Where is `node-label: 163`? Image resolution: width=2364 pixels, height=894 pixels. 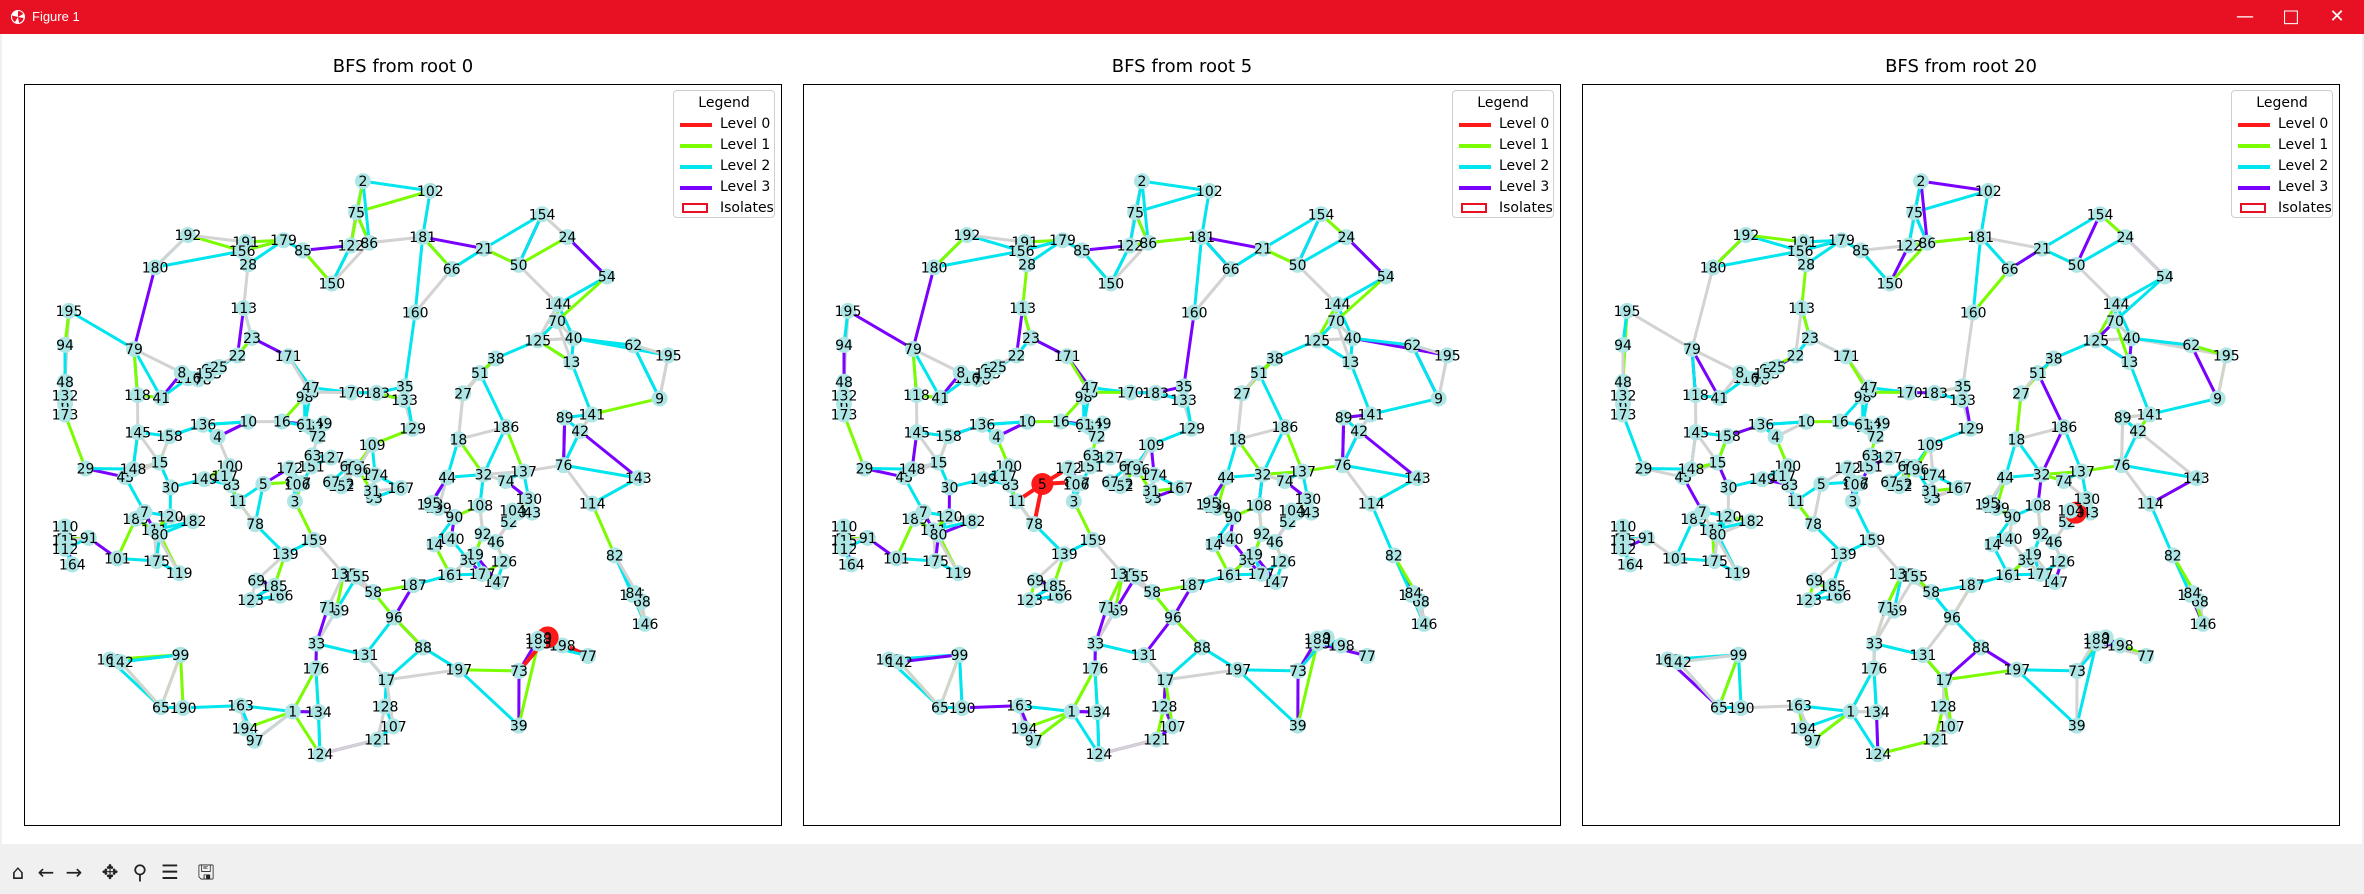 node-label: 163 is located at coordinates (1019, 707).